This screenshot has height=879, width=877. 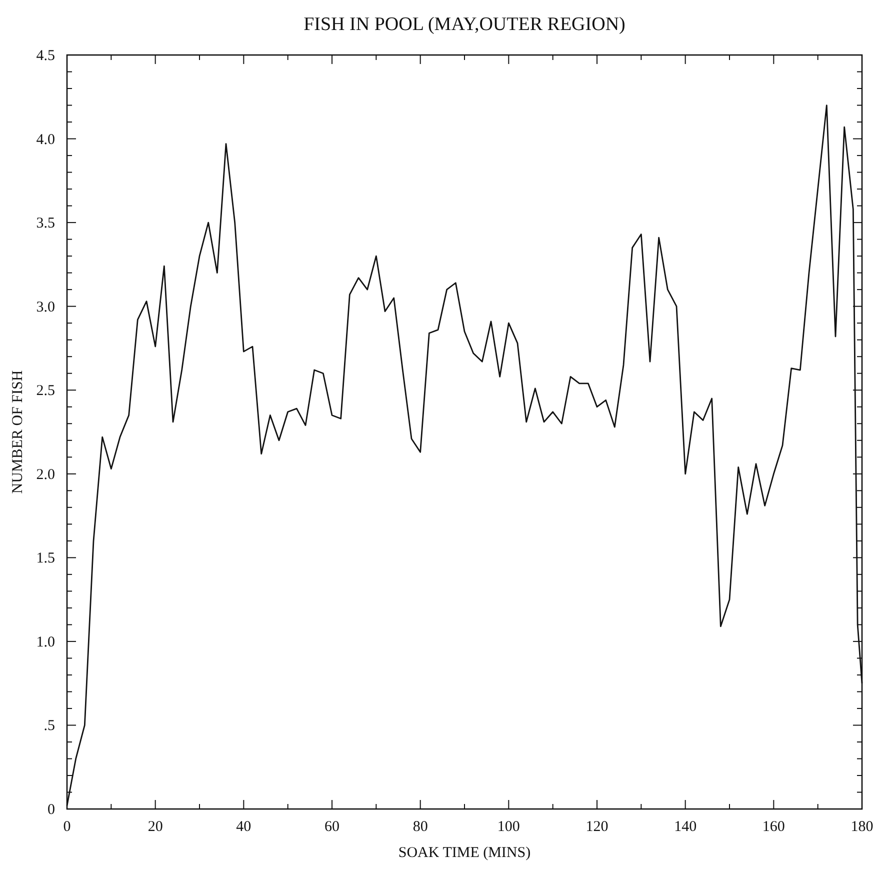 What do you see at coordinates (508, 827) in the screenshot?
I see `x-tick-label: 100` at bounding box center [508, 827].